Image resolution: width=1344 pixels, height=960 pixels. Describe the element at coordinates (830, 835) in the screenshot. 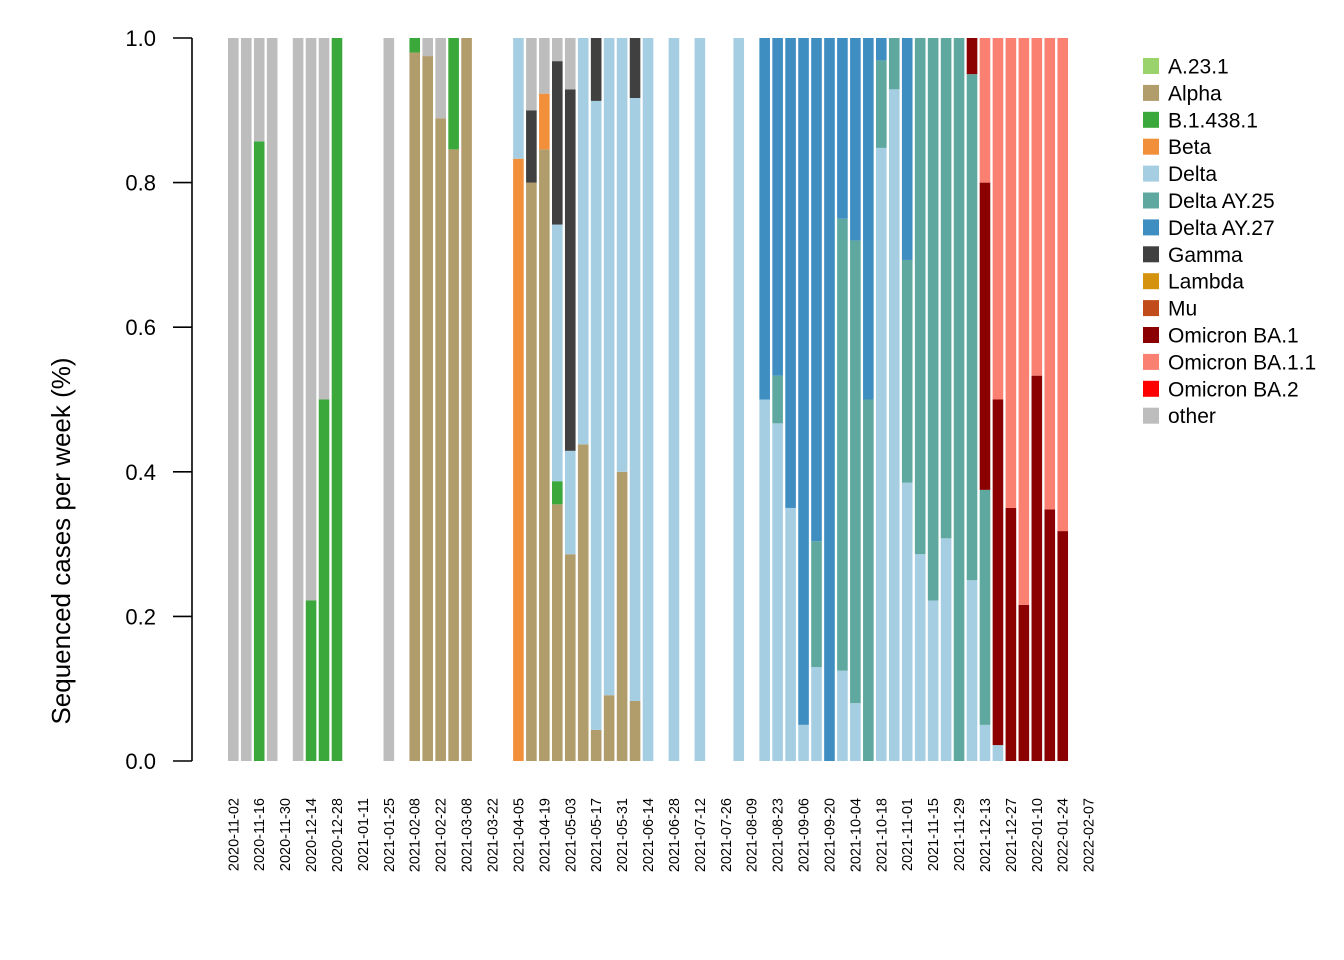

I see `x-tick-label: 2021-09-20` at that location.